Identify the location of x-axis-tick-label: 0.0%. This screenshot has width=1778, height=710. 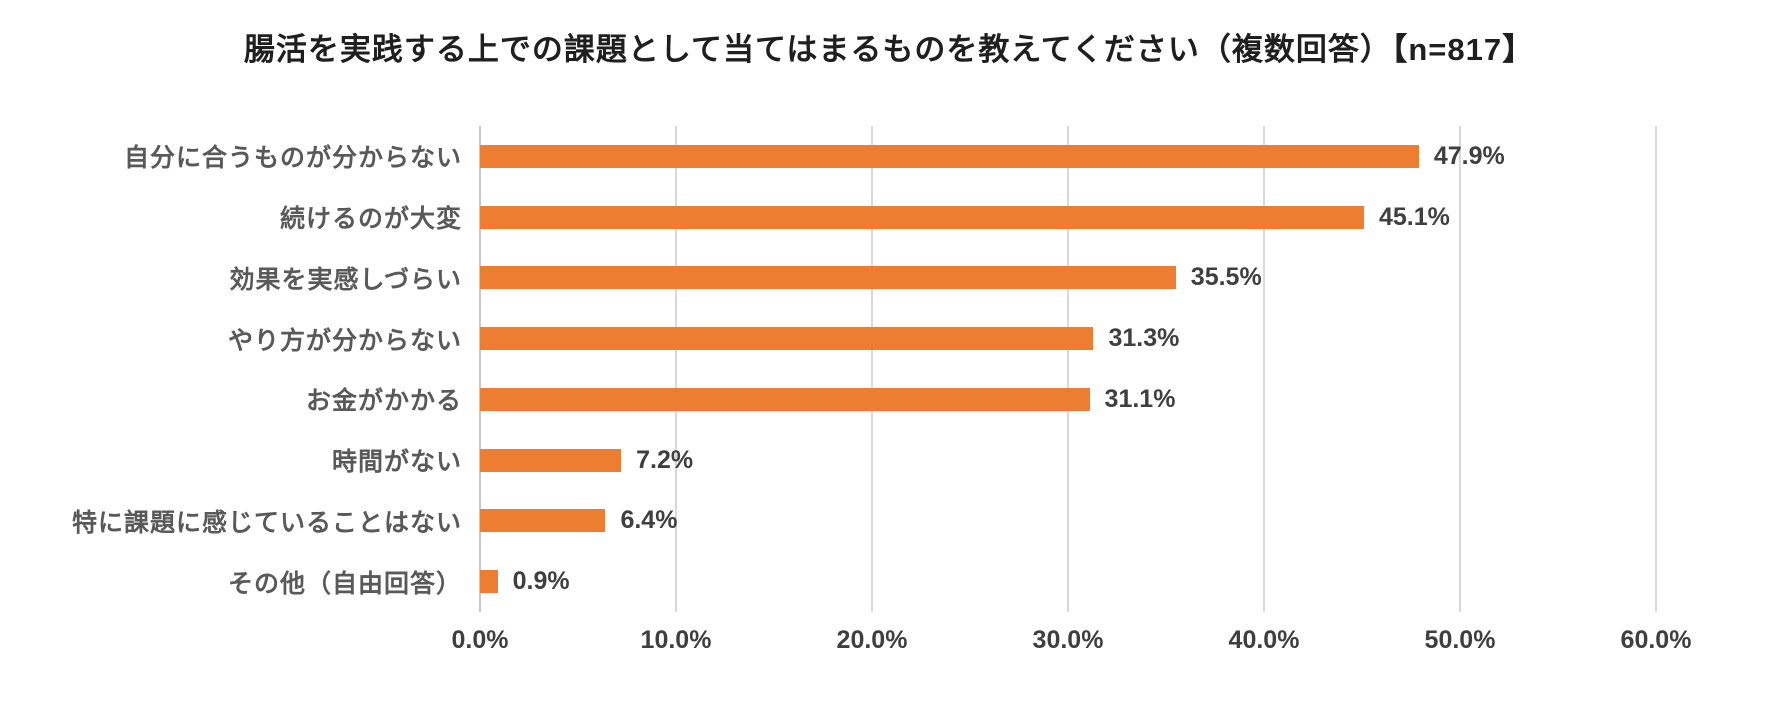
(480, 640).